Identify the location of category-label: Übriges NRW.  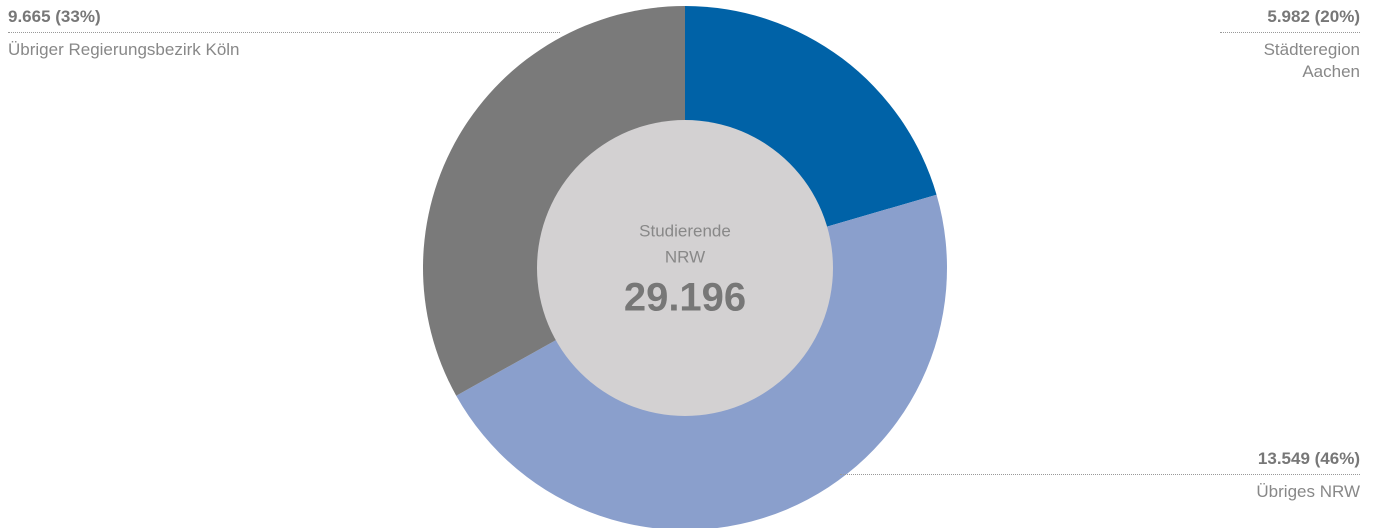
(1308, 491).